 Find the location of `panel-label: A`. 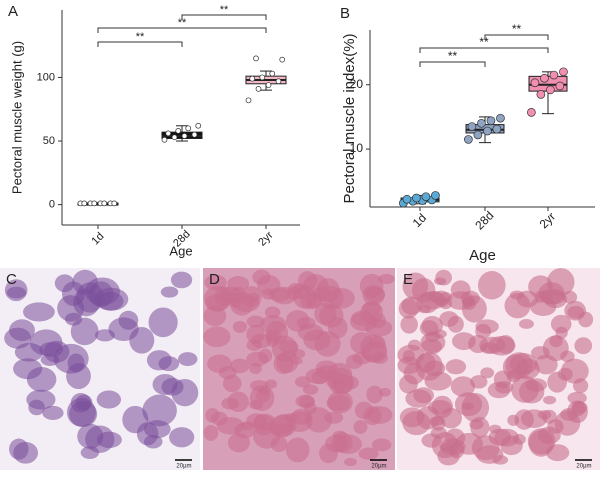

panel-label: A is located at coordinates (13, 11).